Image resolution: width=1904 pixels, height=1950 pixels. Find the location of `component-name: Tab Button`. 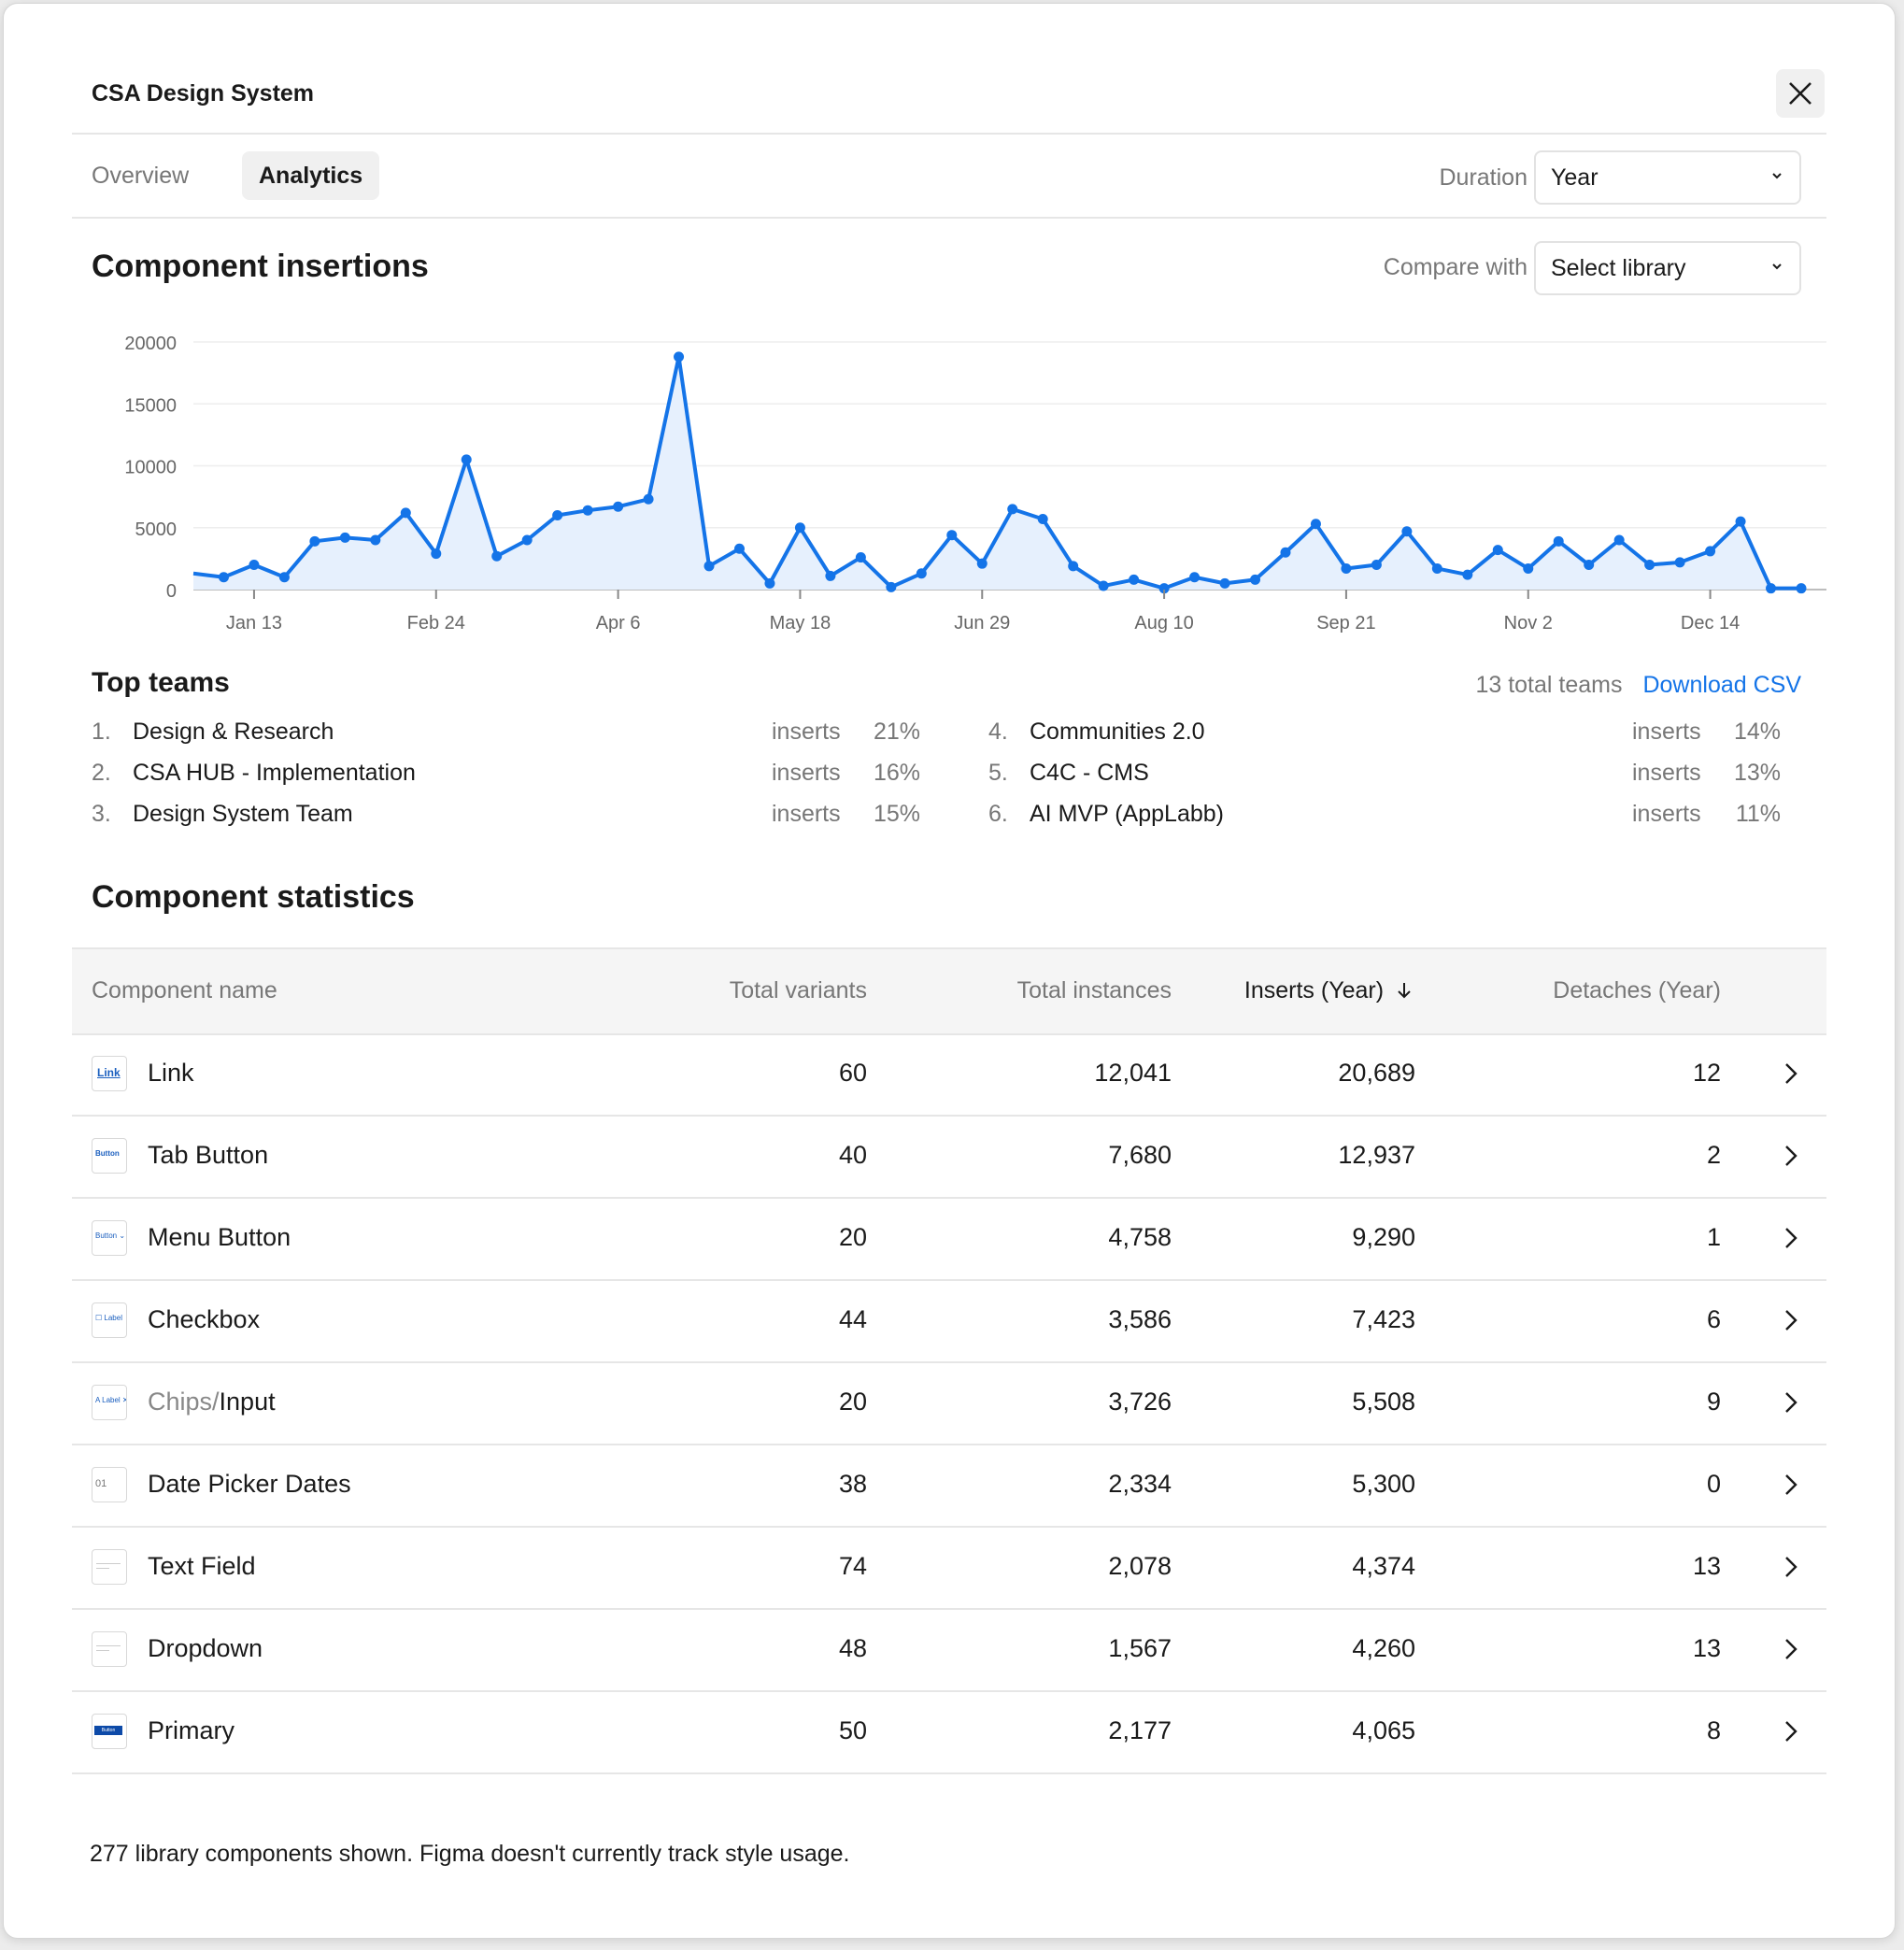

component-name: Tab Button is located at coordinates (208, 1155).